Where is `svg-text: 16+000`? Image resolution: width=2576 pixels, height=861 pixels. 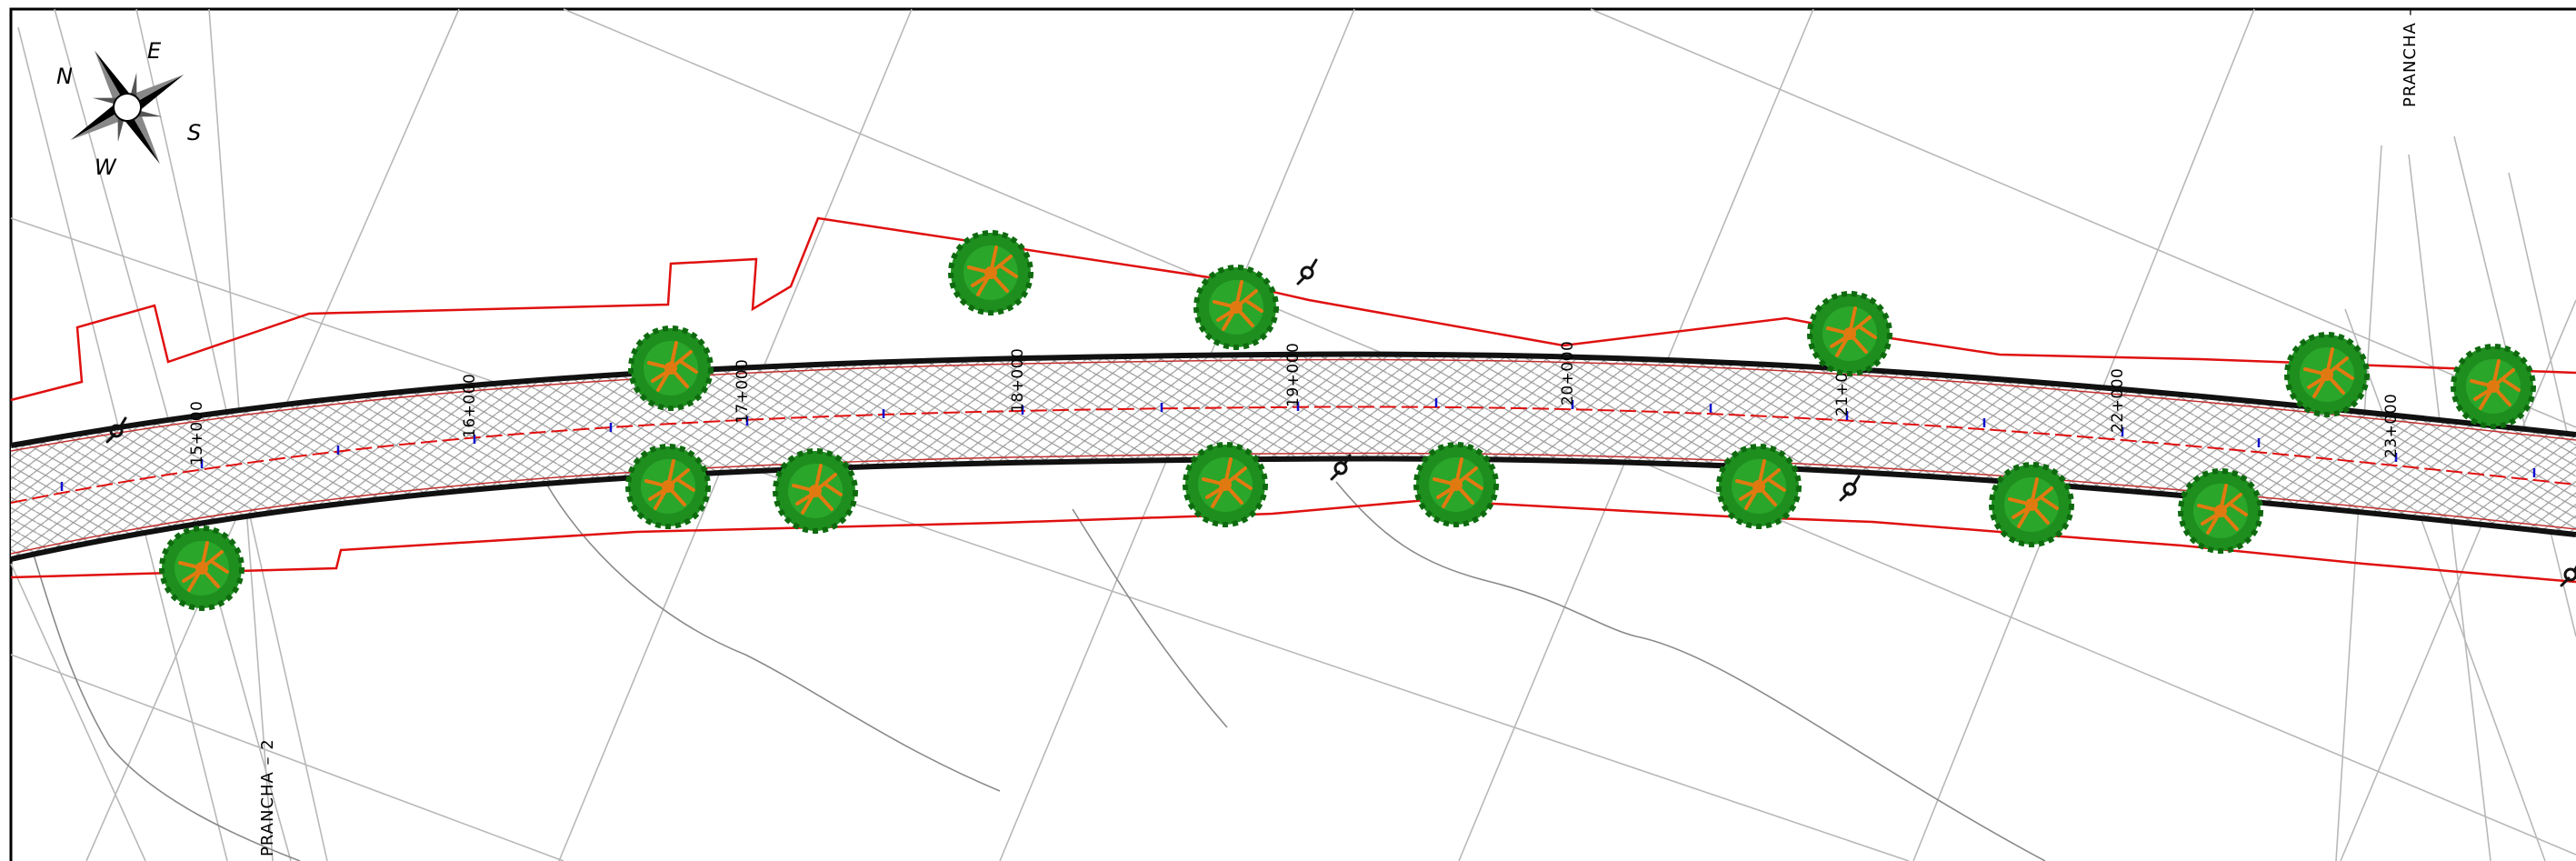
svg-text: 16+000 is located at coordinates (470, 406).